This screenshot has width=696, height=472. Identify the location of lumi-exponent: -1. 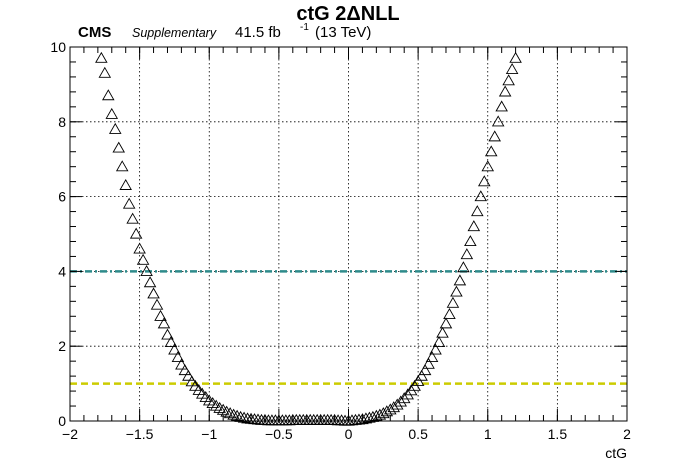
(304, 27).